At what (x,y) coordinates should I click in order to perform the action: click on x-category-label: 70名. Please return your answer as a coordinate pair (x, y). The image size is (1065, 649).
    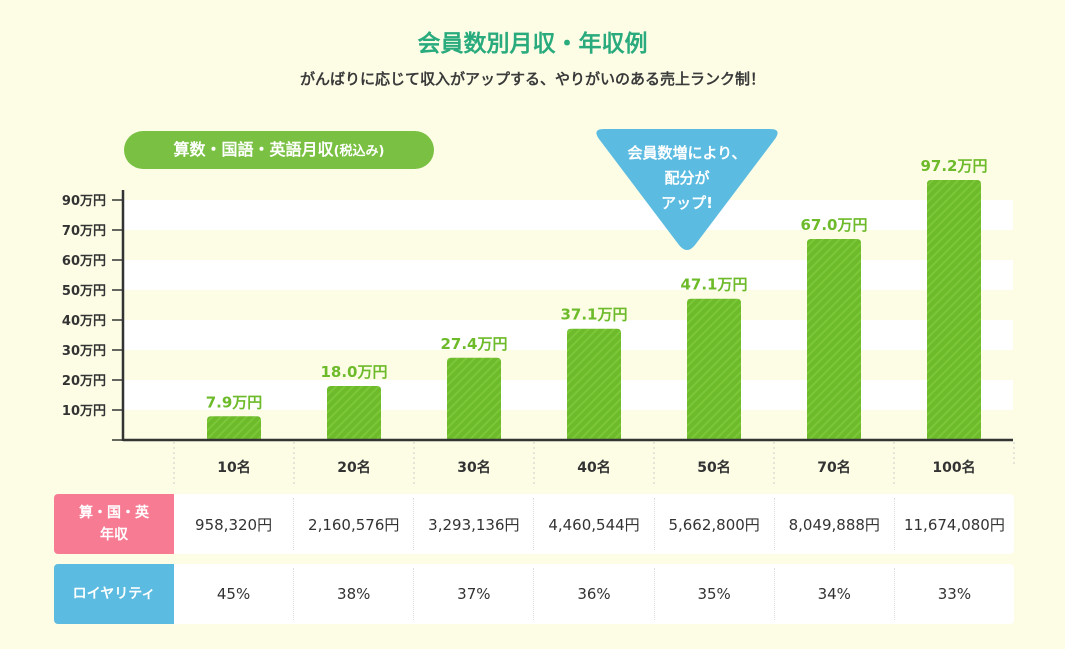
    Looking at the image, I should click on (833, 467).